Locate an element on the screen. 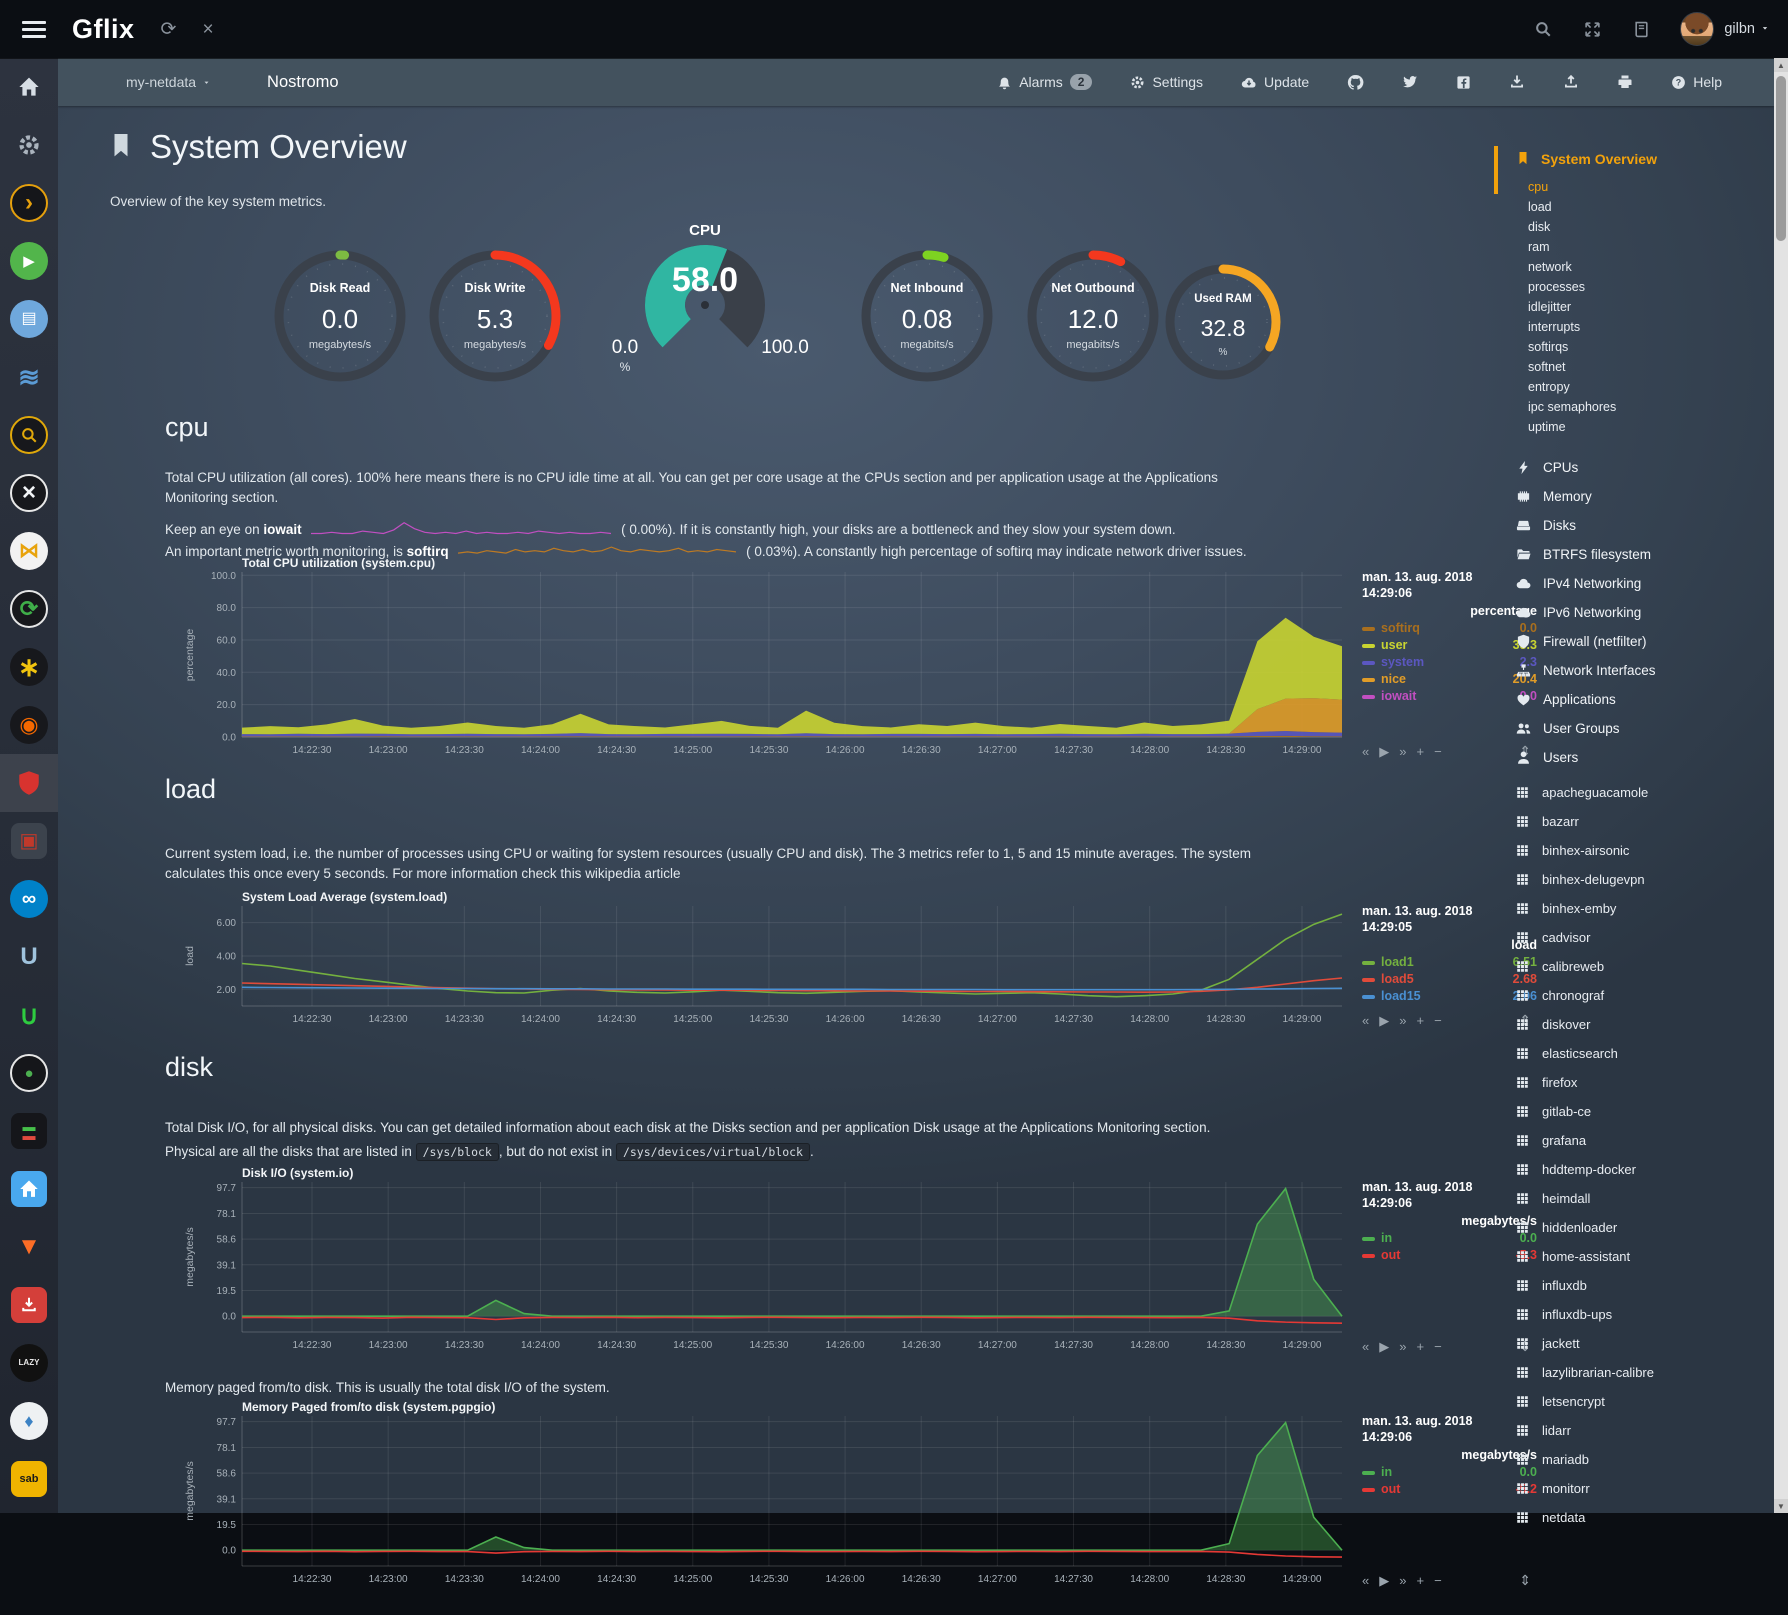  menu-section-memory: Memory is located at coordinates (1643, 496).